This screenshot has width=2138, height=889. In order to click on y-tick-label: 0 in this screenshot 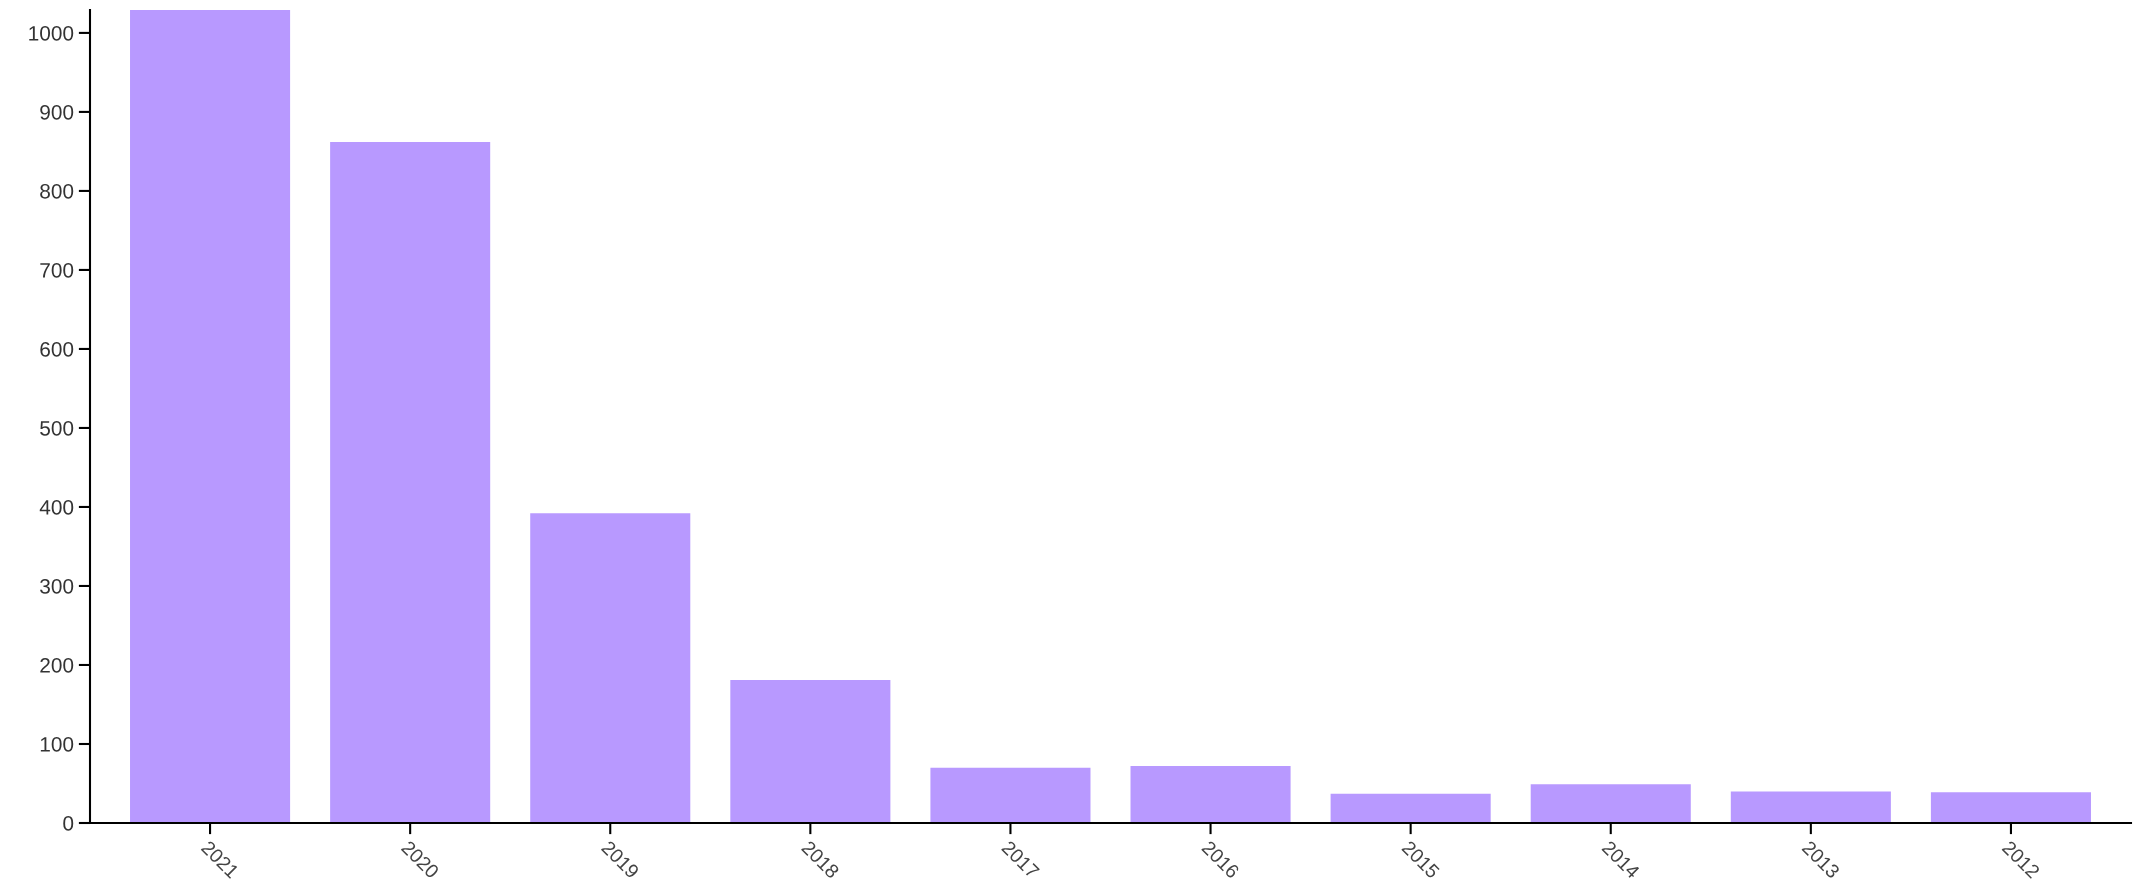, I will do `click(68, 823)`.